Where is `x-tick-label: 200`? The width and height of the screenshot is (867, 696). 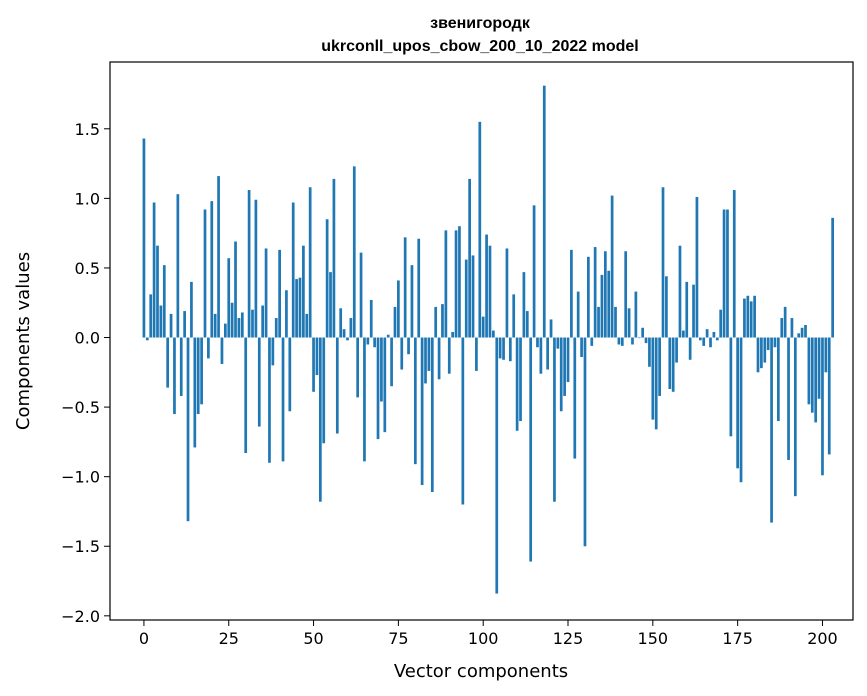 x-tick-label: 200 is located at coordinates (822, 638).